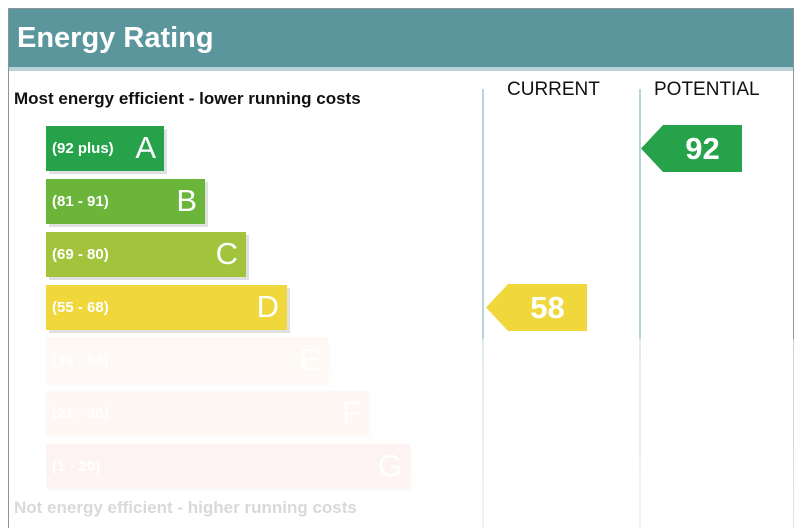  What do you see at coordinates (228, 466) in the screenshot?
I see `rating-band-g: (1 - 20) G` at bounding box center [228, 466].